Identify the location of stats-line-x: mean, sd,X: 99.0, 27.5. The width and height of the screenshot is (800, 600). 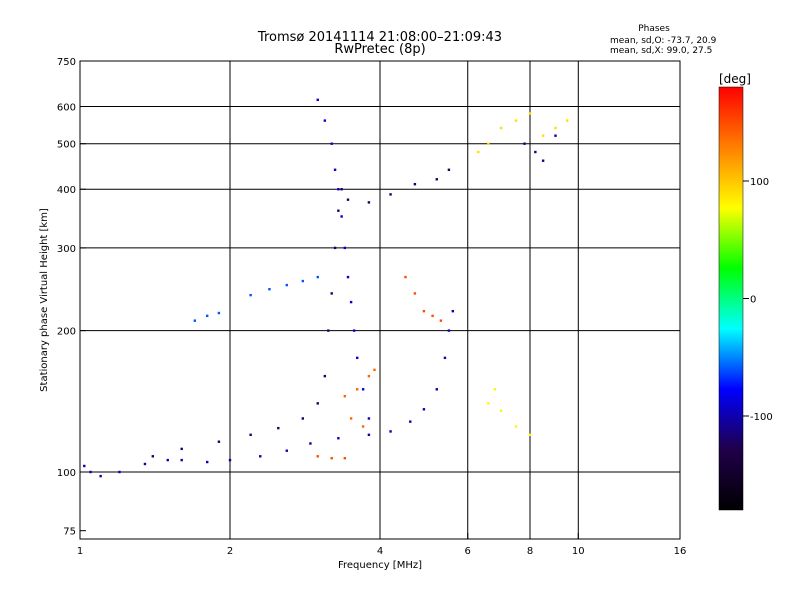
(661, 51).